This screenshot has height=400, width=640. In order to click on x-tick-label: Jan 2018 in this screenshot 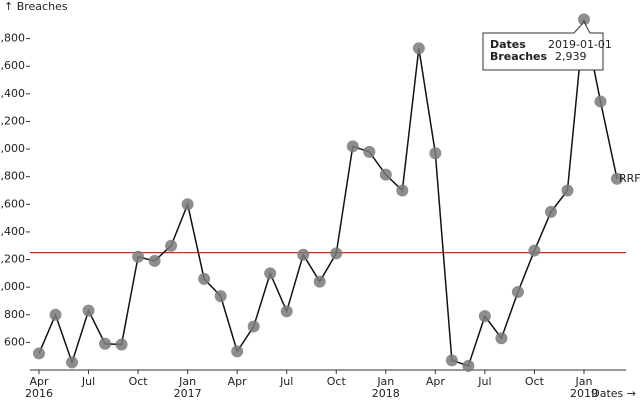, I will do `click(386, 387)`.